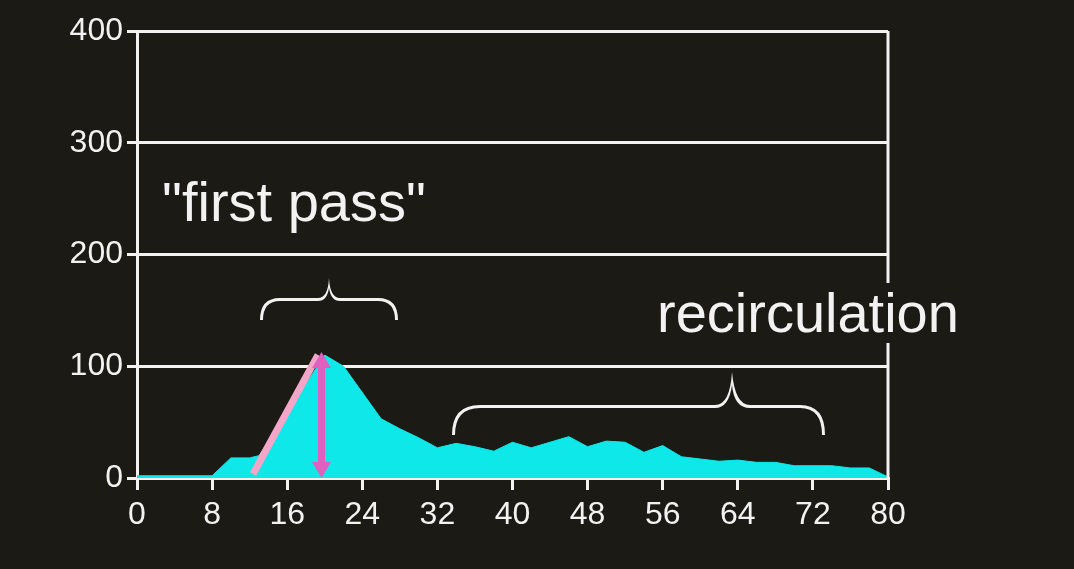 The width and height of the screenshot is (1074, 569). What do you see at coordinates (96, 140) in the screenshot?
I see `y-tick-label: 300` at bounding box center [96, 140].